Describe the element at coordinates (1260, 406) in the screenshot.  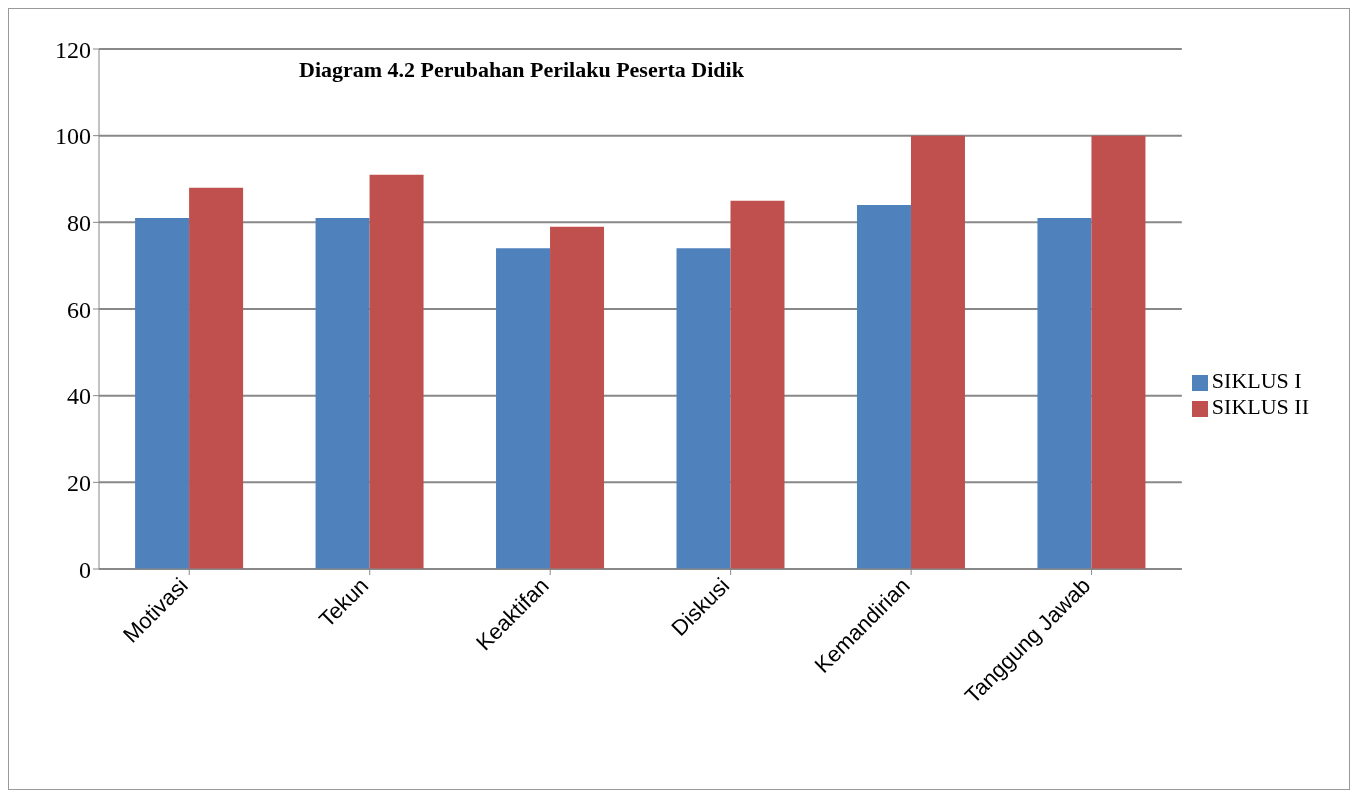
I see `legend-label: SIKLUS II` at that location.